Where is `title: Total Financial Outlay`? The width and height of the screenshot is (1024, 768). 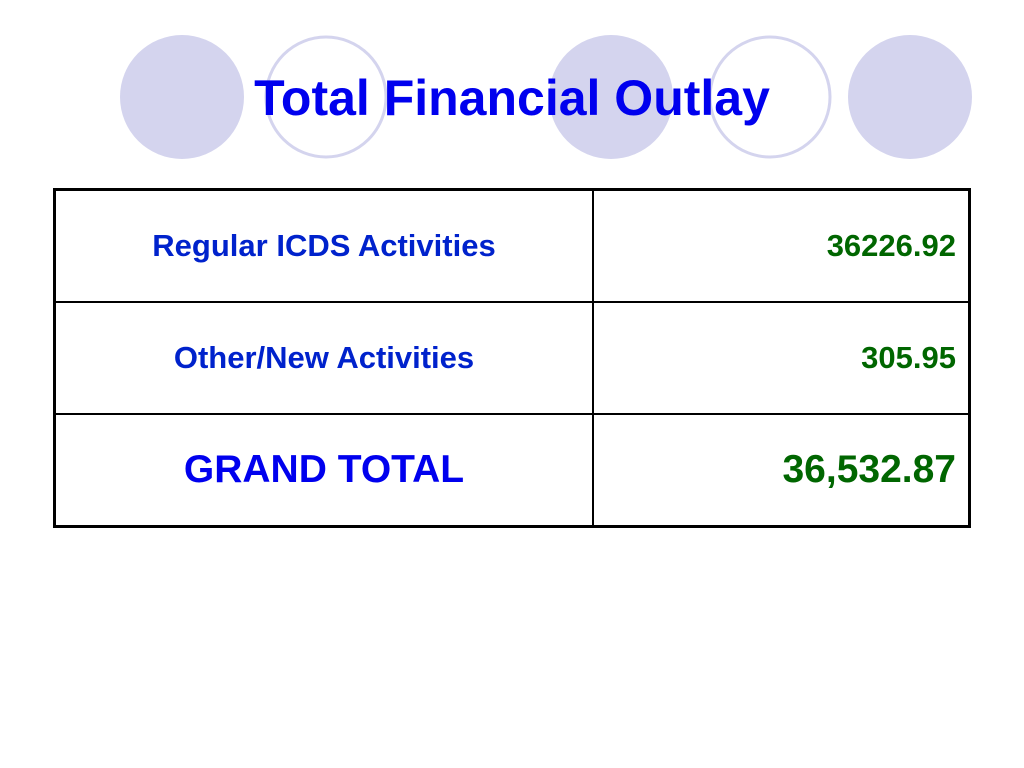
title: Total Financial Outlay is located at coordinates (512, 98).